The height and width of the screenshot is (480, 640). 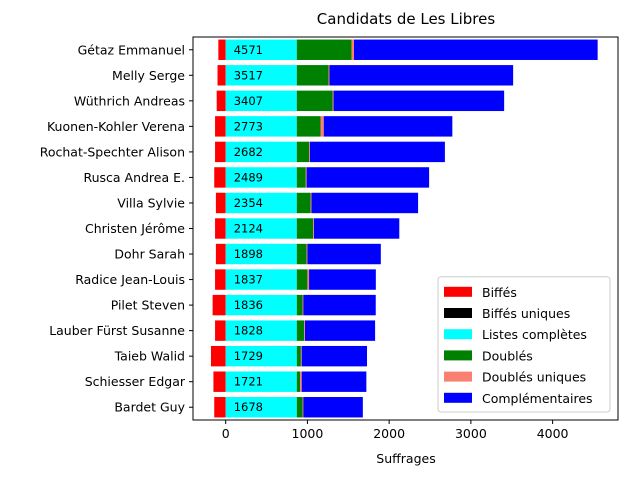 I want to click on bar-total-label: 2489, so click(x=248, y=177).